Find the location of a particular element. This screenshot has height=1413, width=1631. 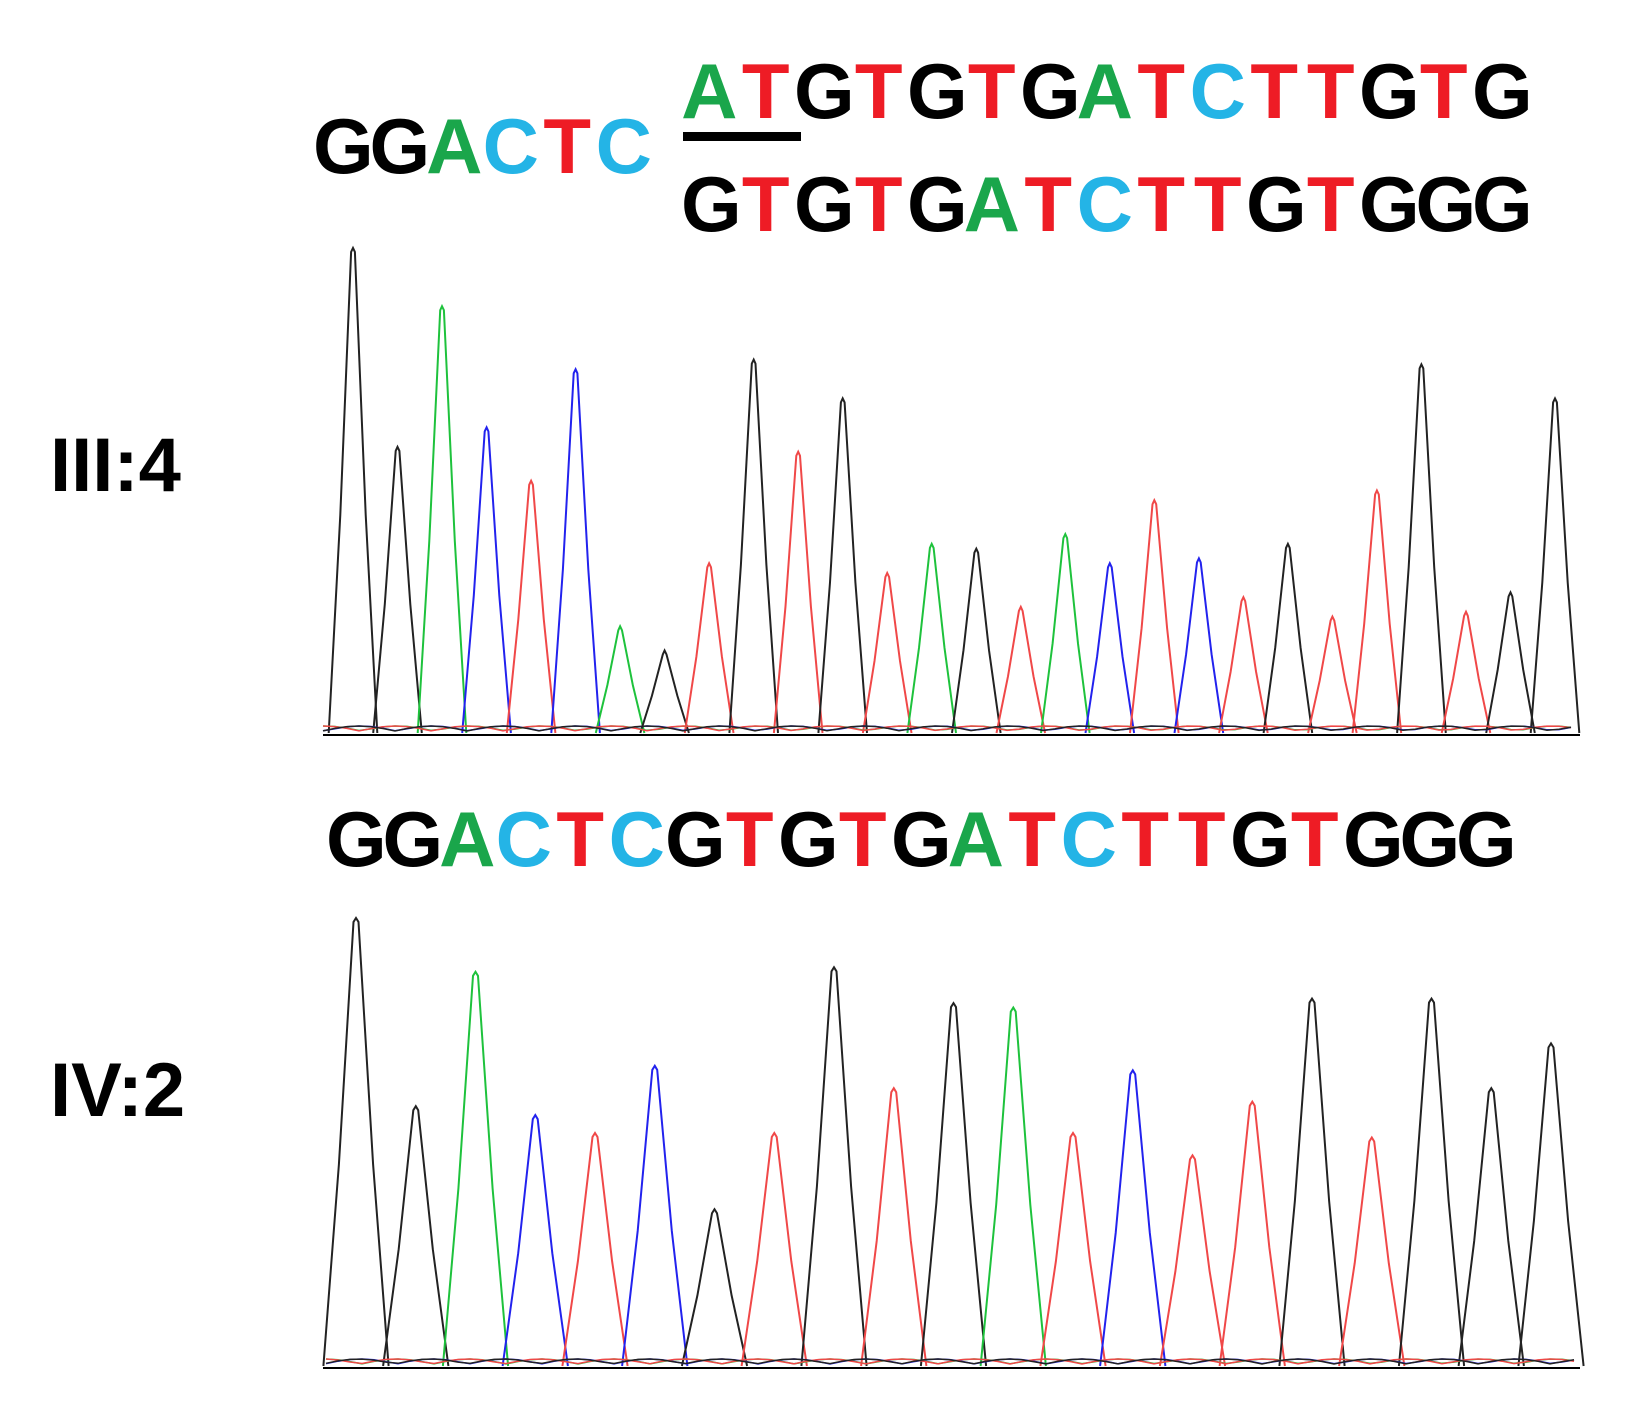

prefix-base-3: A is located at coordinates (454, 146).